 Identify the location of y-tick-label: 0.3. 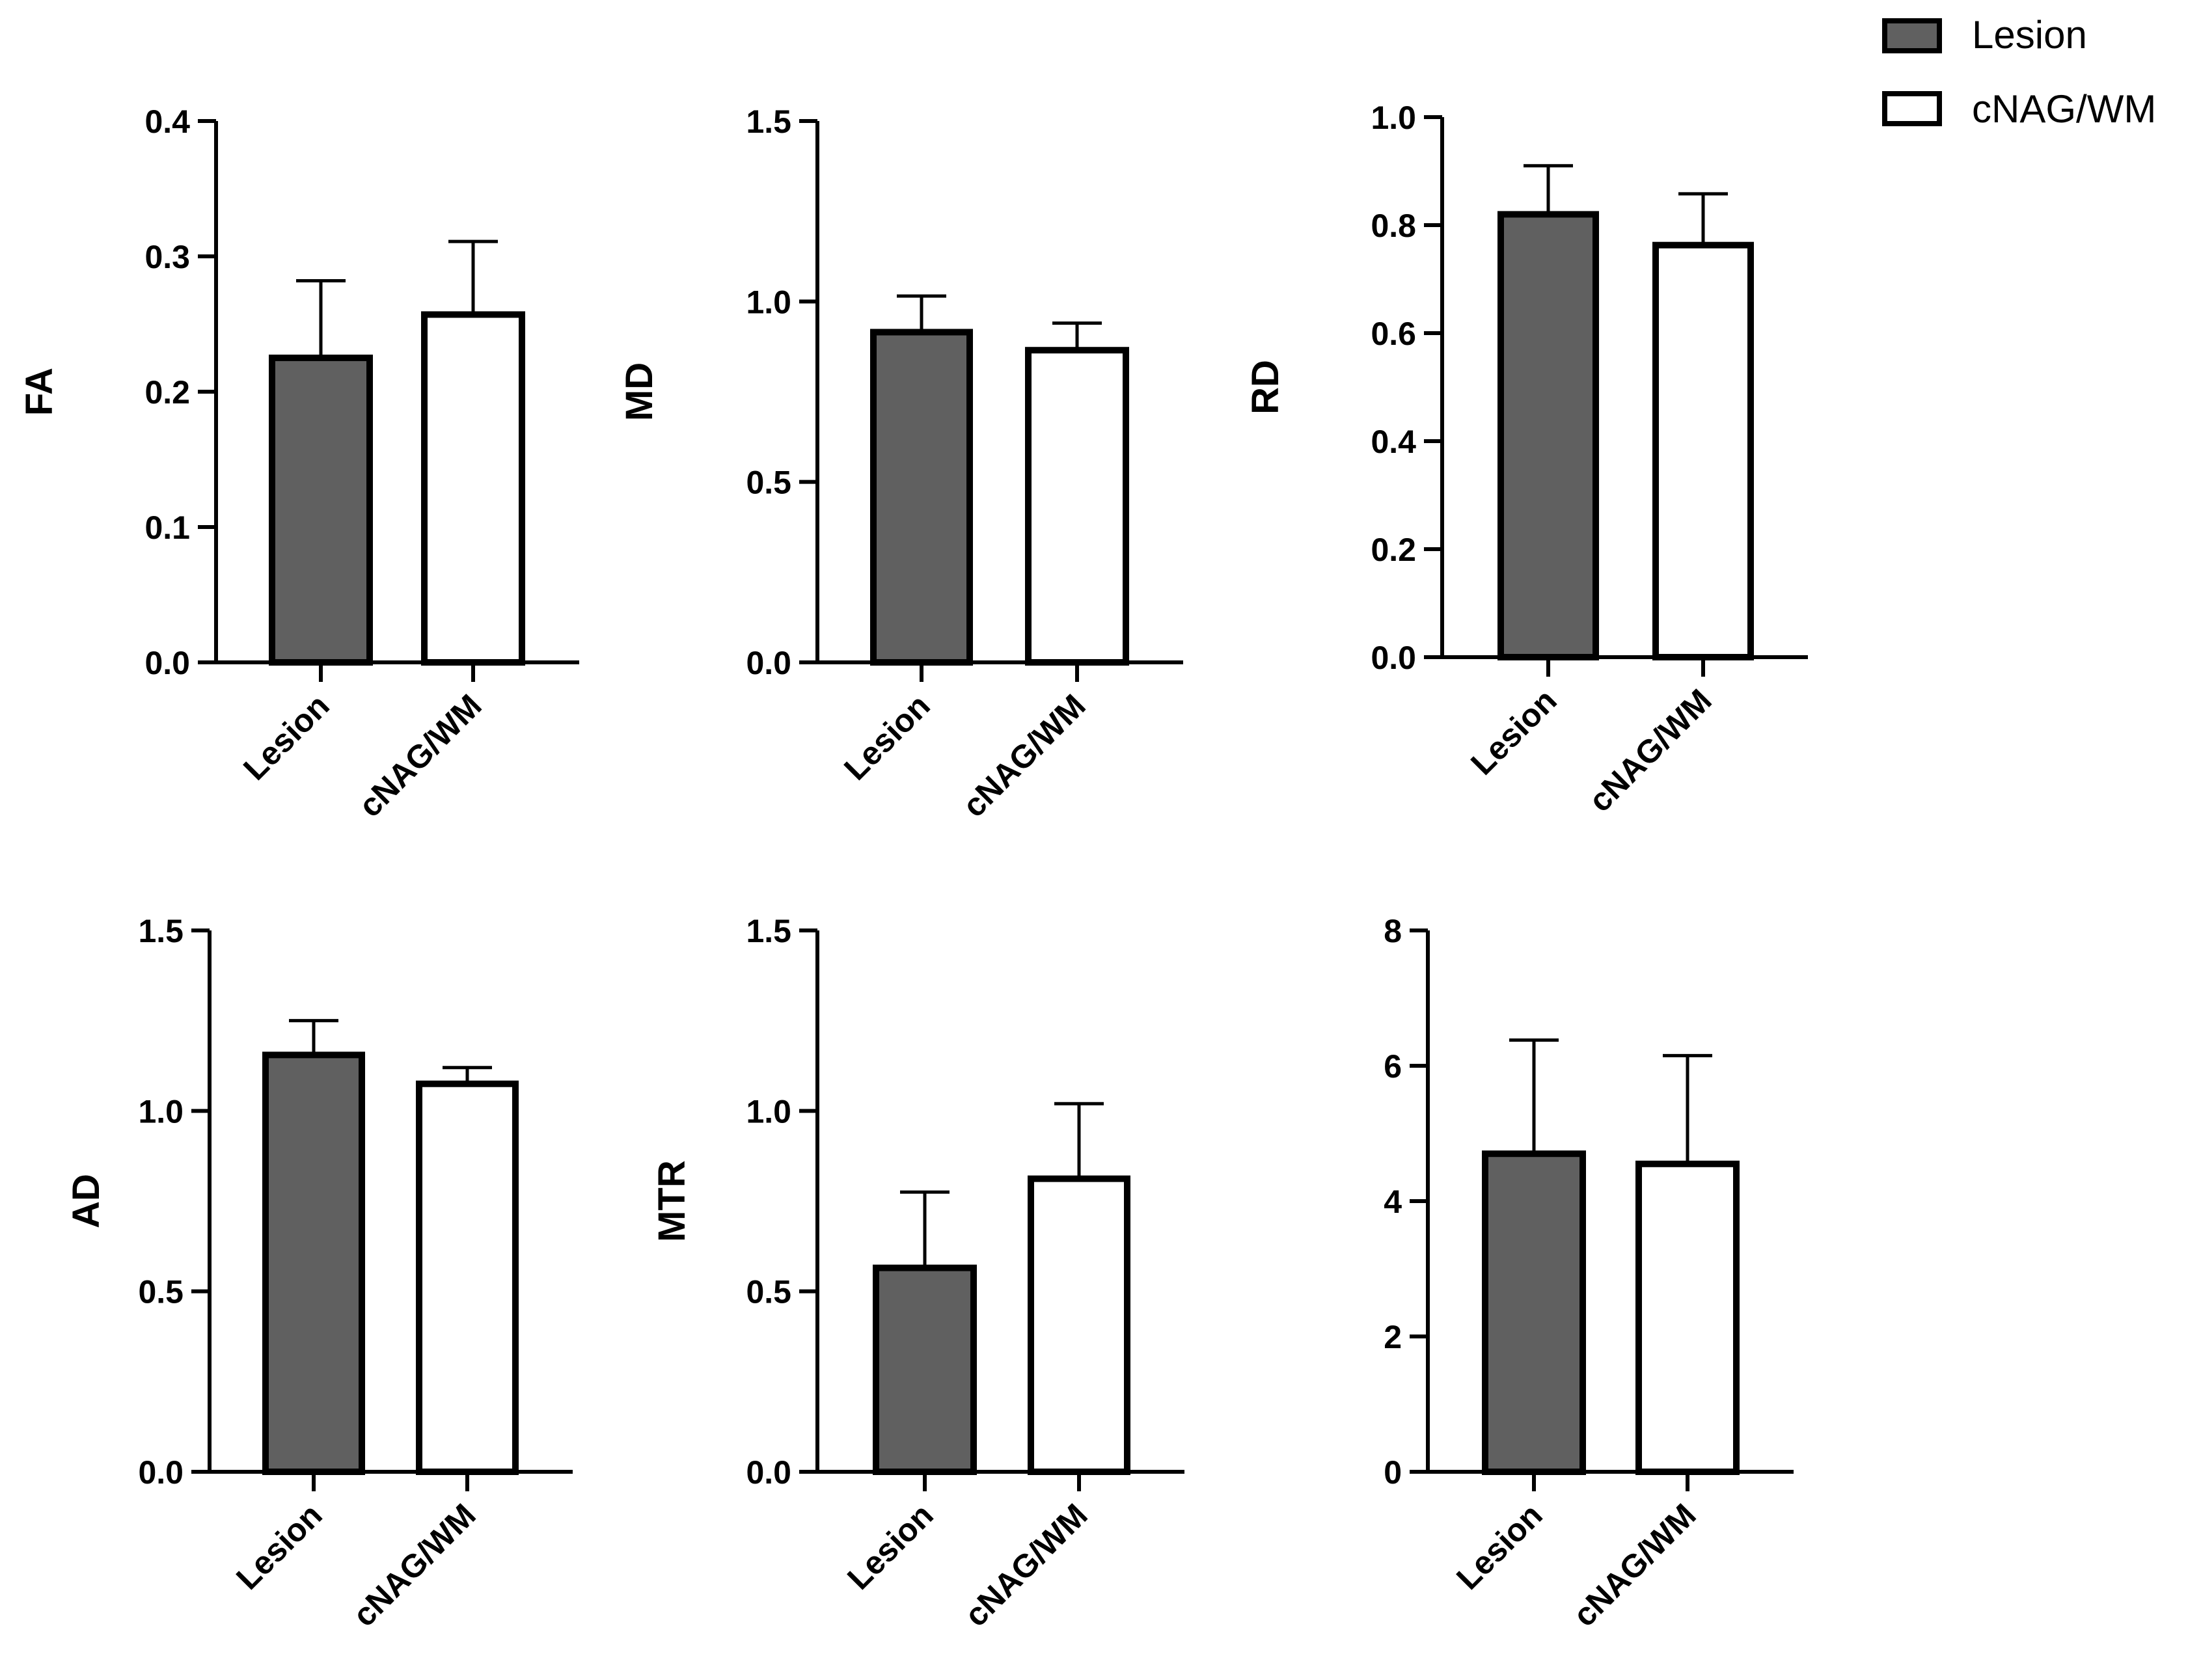
(167, 257).